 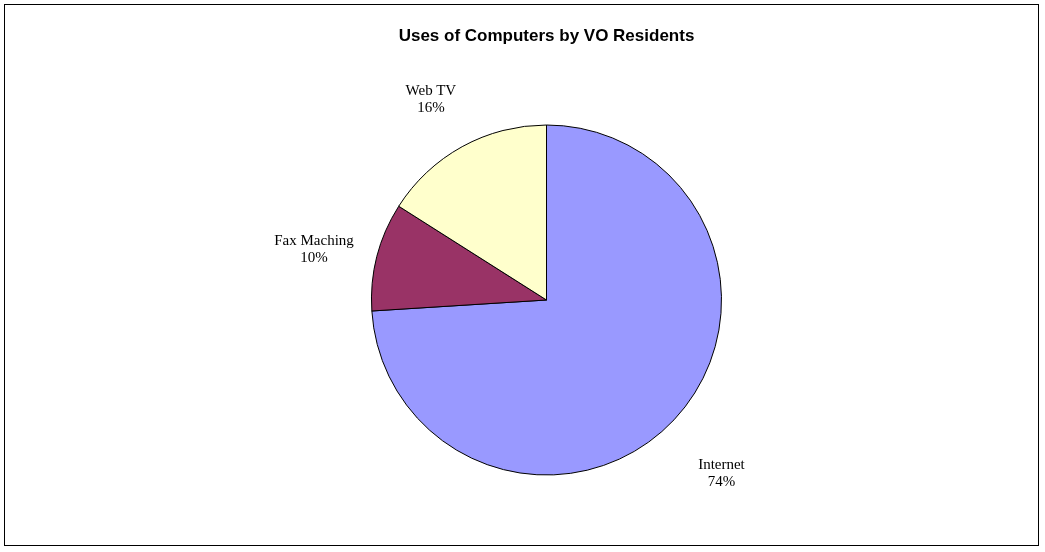 I want to click on data-label: 74%, so click(x=721, y=481).